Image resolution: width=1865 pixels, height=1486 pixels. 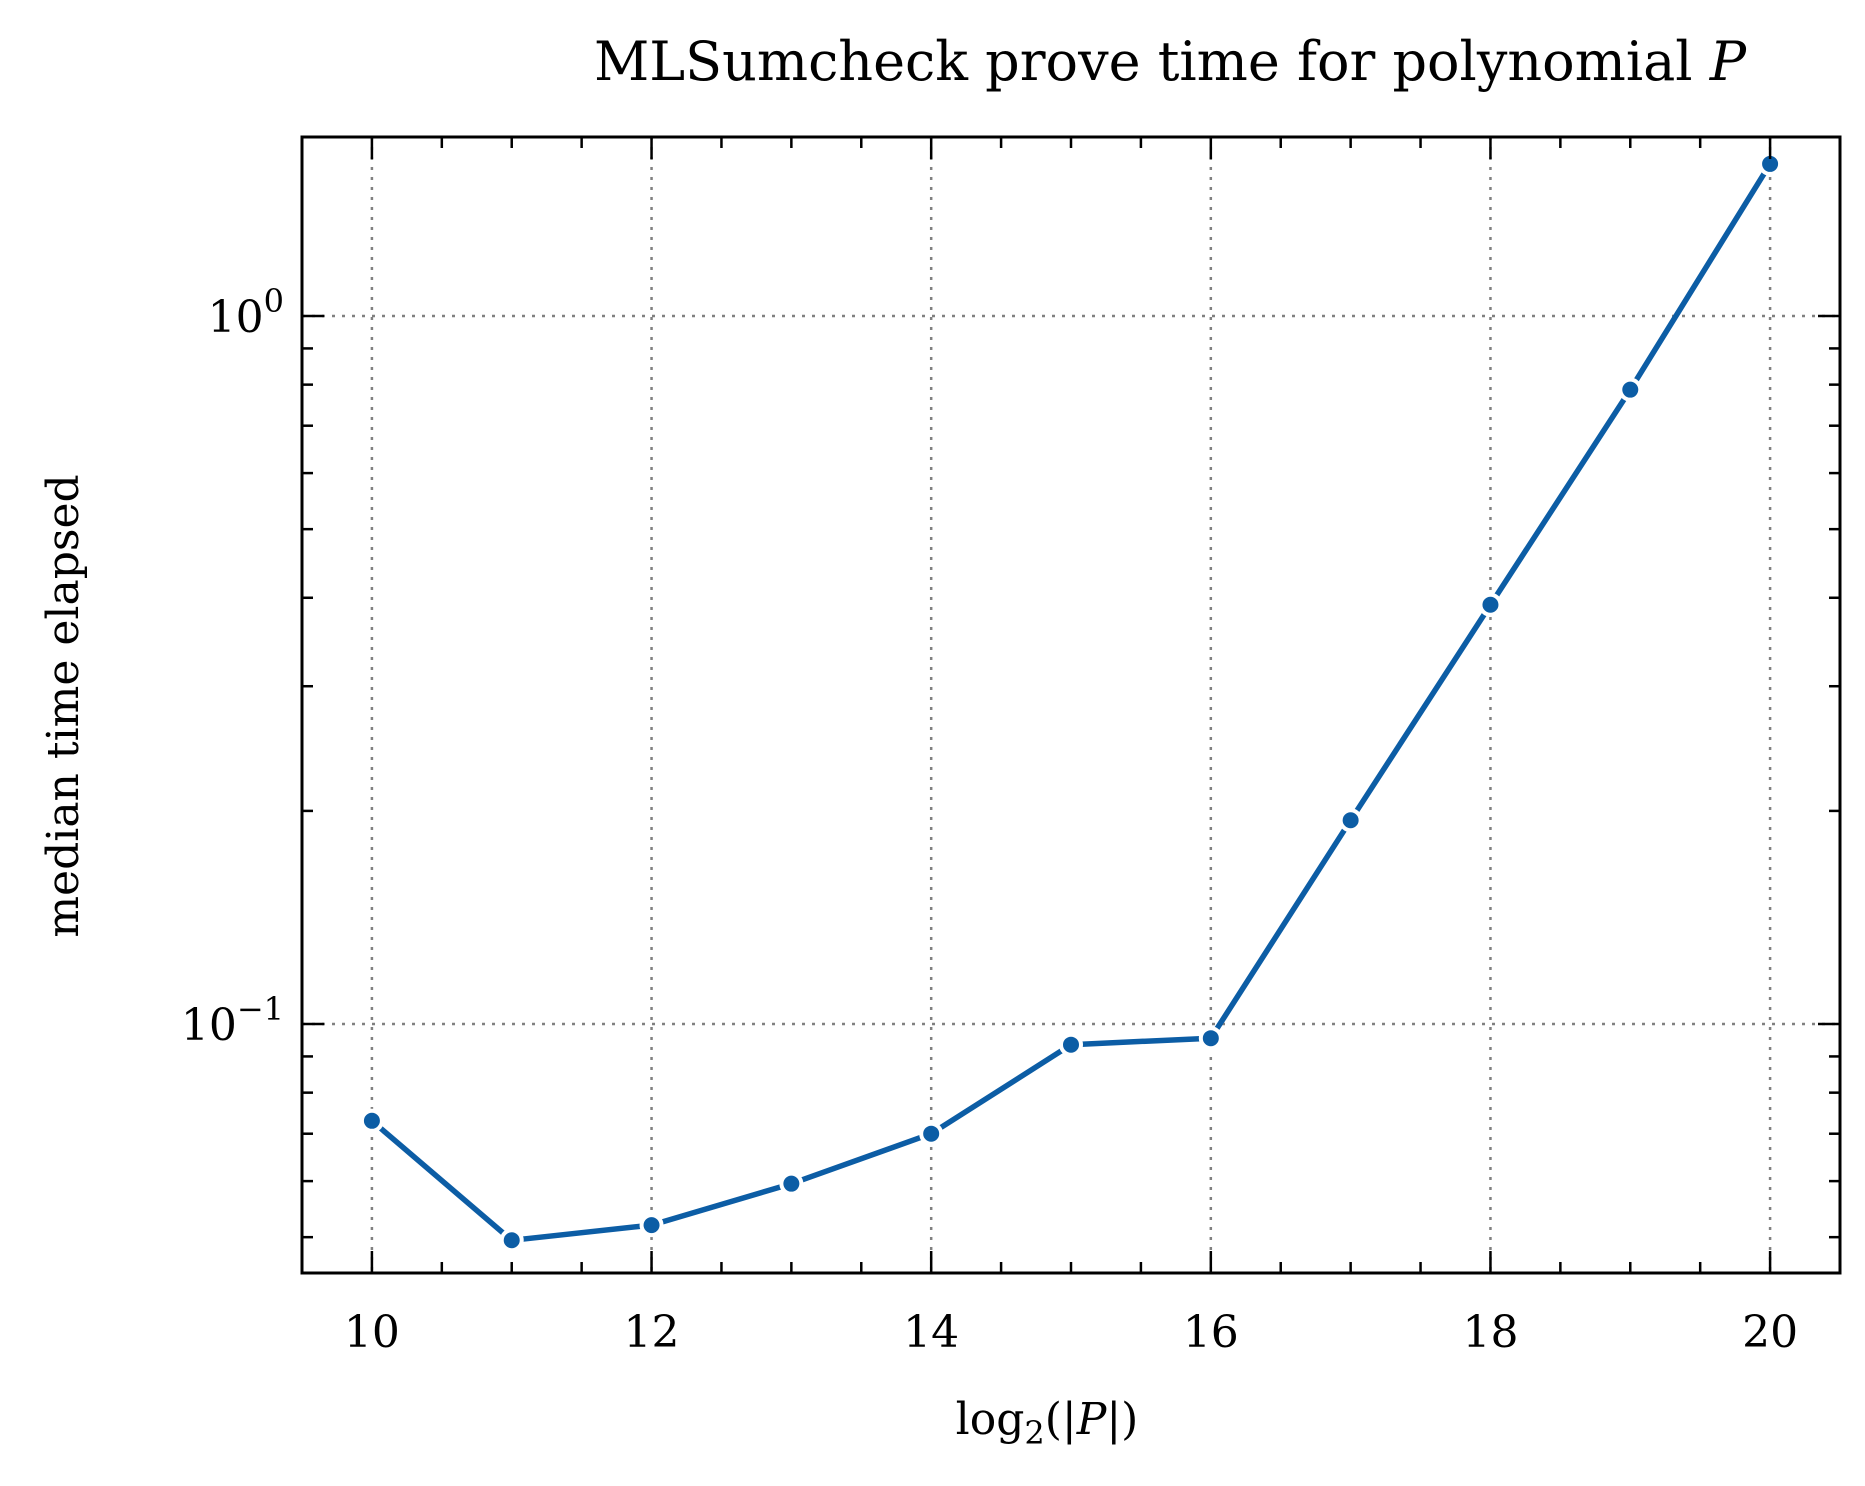 What do you see at coordinates (1034, 1433) in the screenshot?
I see `x-axis-label-subscript: 2` at bounding box center [1034, 1433].